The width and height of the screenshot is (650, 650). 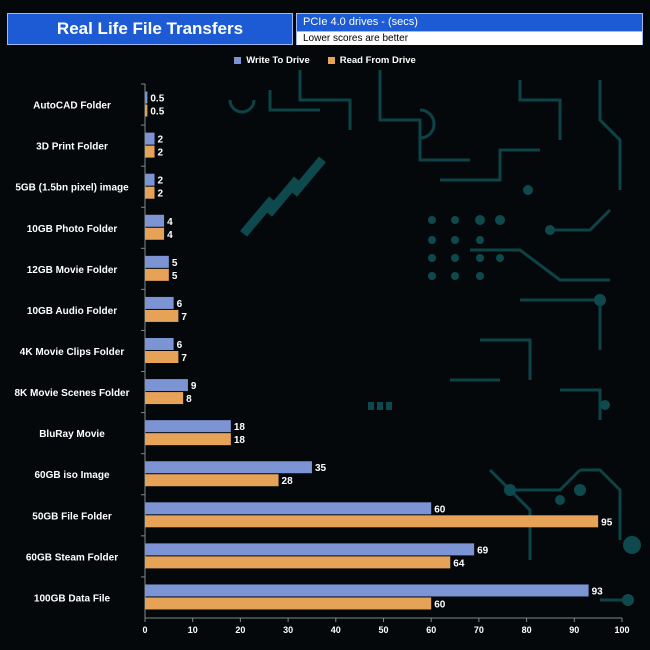 What do you see at coordinates (336, 630) in the screenshot?
I see `x-tick-label: 40` at bounding box center [336, 630].